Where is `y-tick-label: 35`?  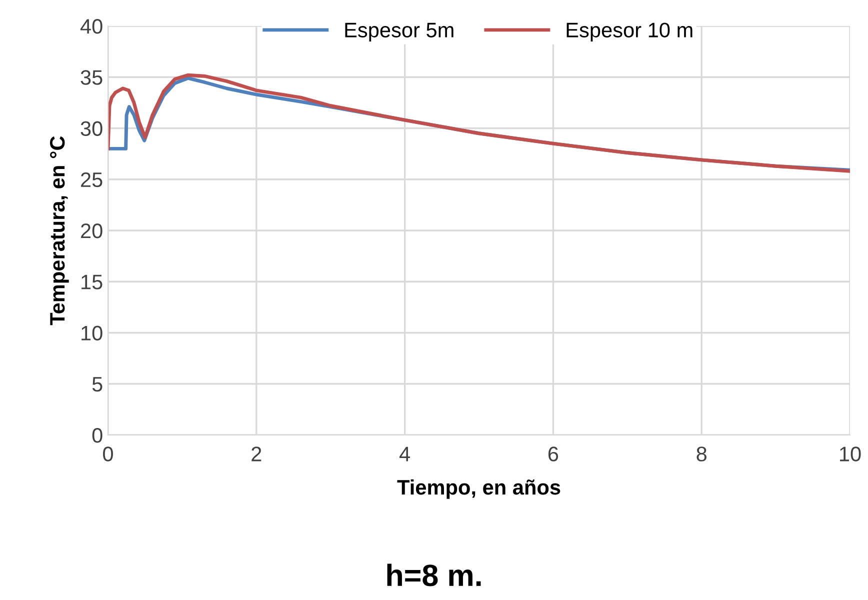
y-tick-label: 35 is located at coordinates (91, 77).